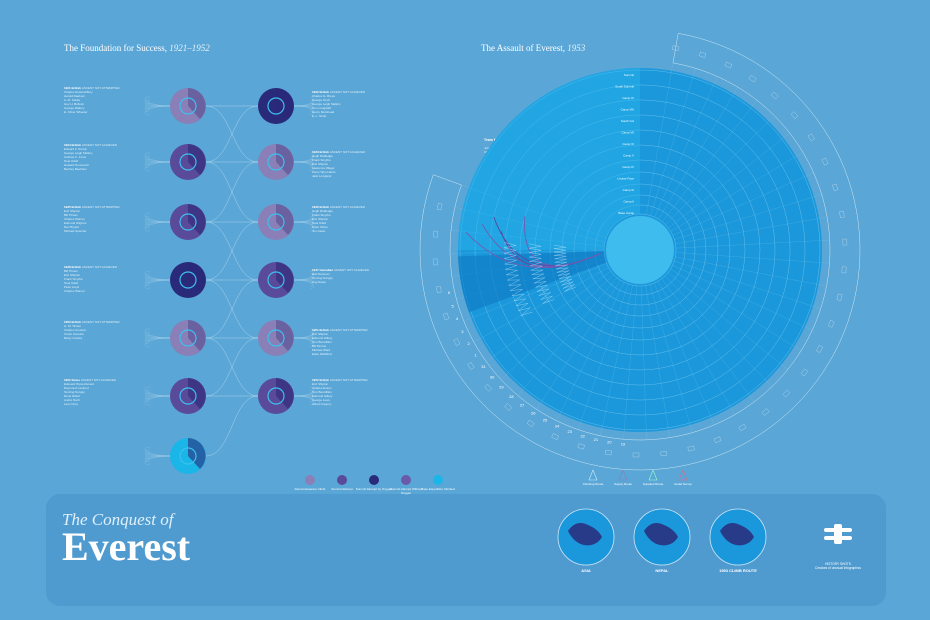 The height and width of the screenshot is (620, 930). What do you see at coordinates (627, 133) in the screenshot?
I see `ring-label: Camp VII` at bounding box center [627, 133].